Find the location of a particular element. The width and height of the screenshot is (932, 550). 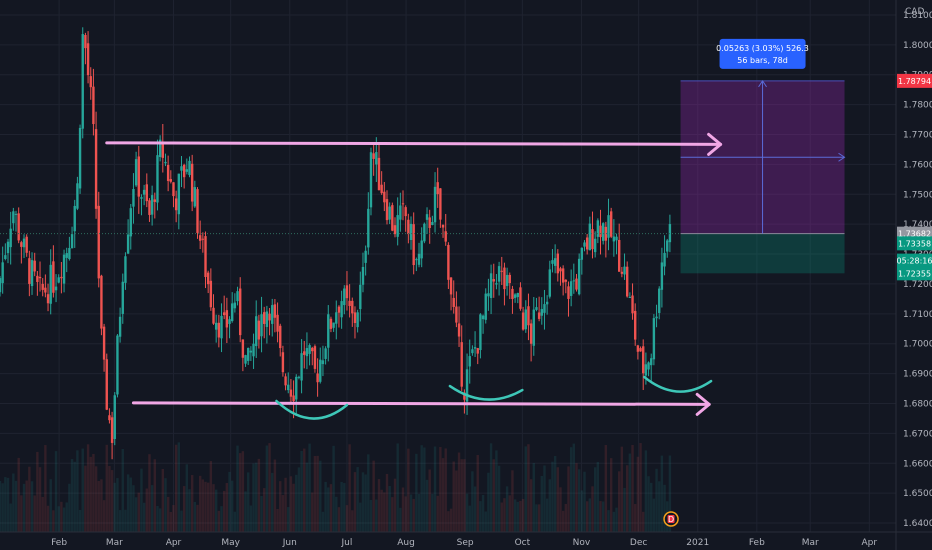

trend-arrowhead-resistance is located at coordinates (715, 144).